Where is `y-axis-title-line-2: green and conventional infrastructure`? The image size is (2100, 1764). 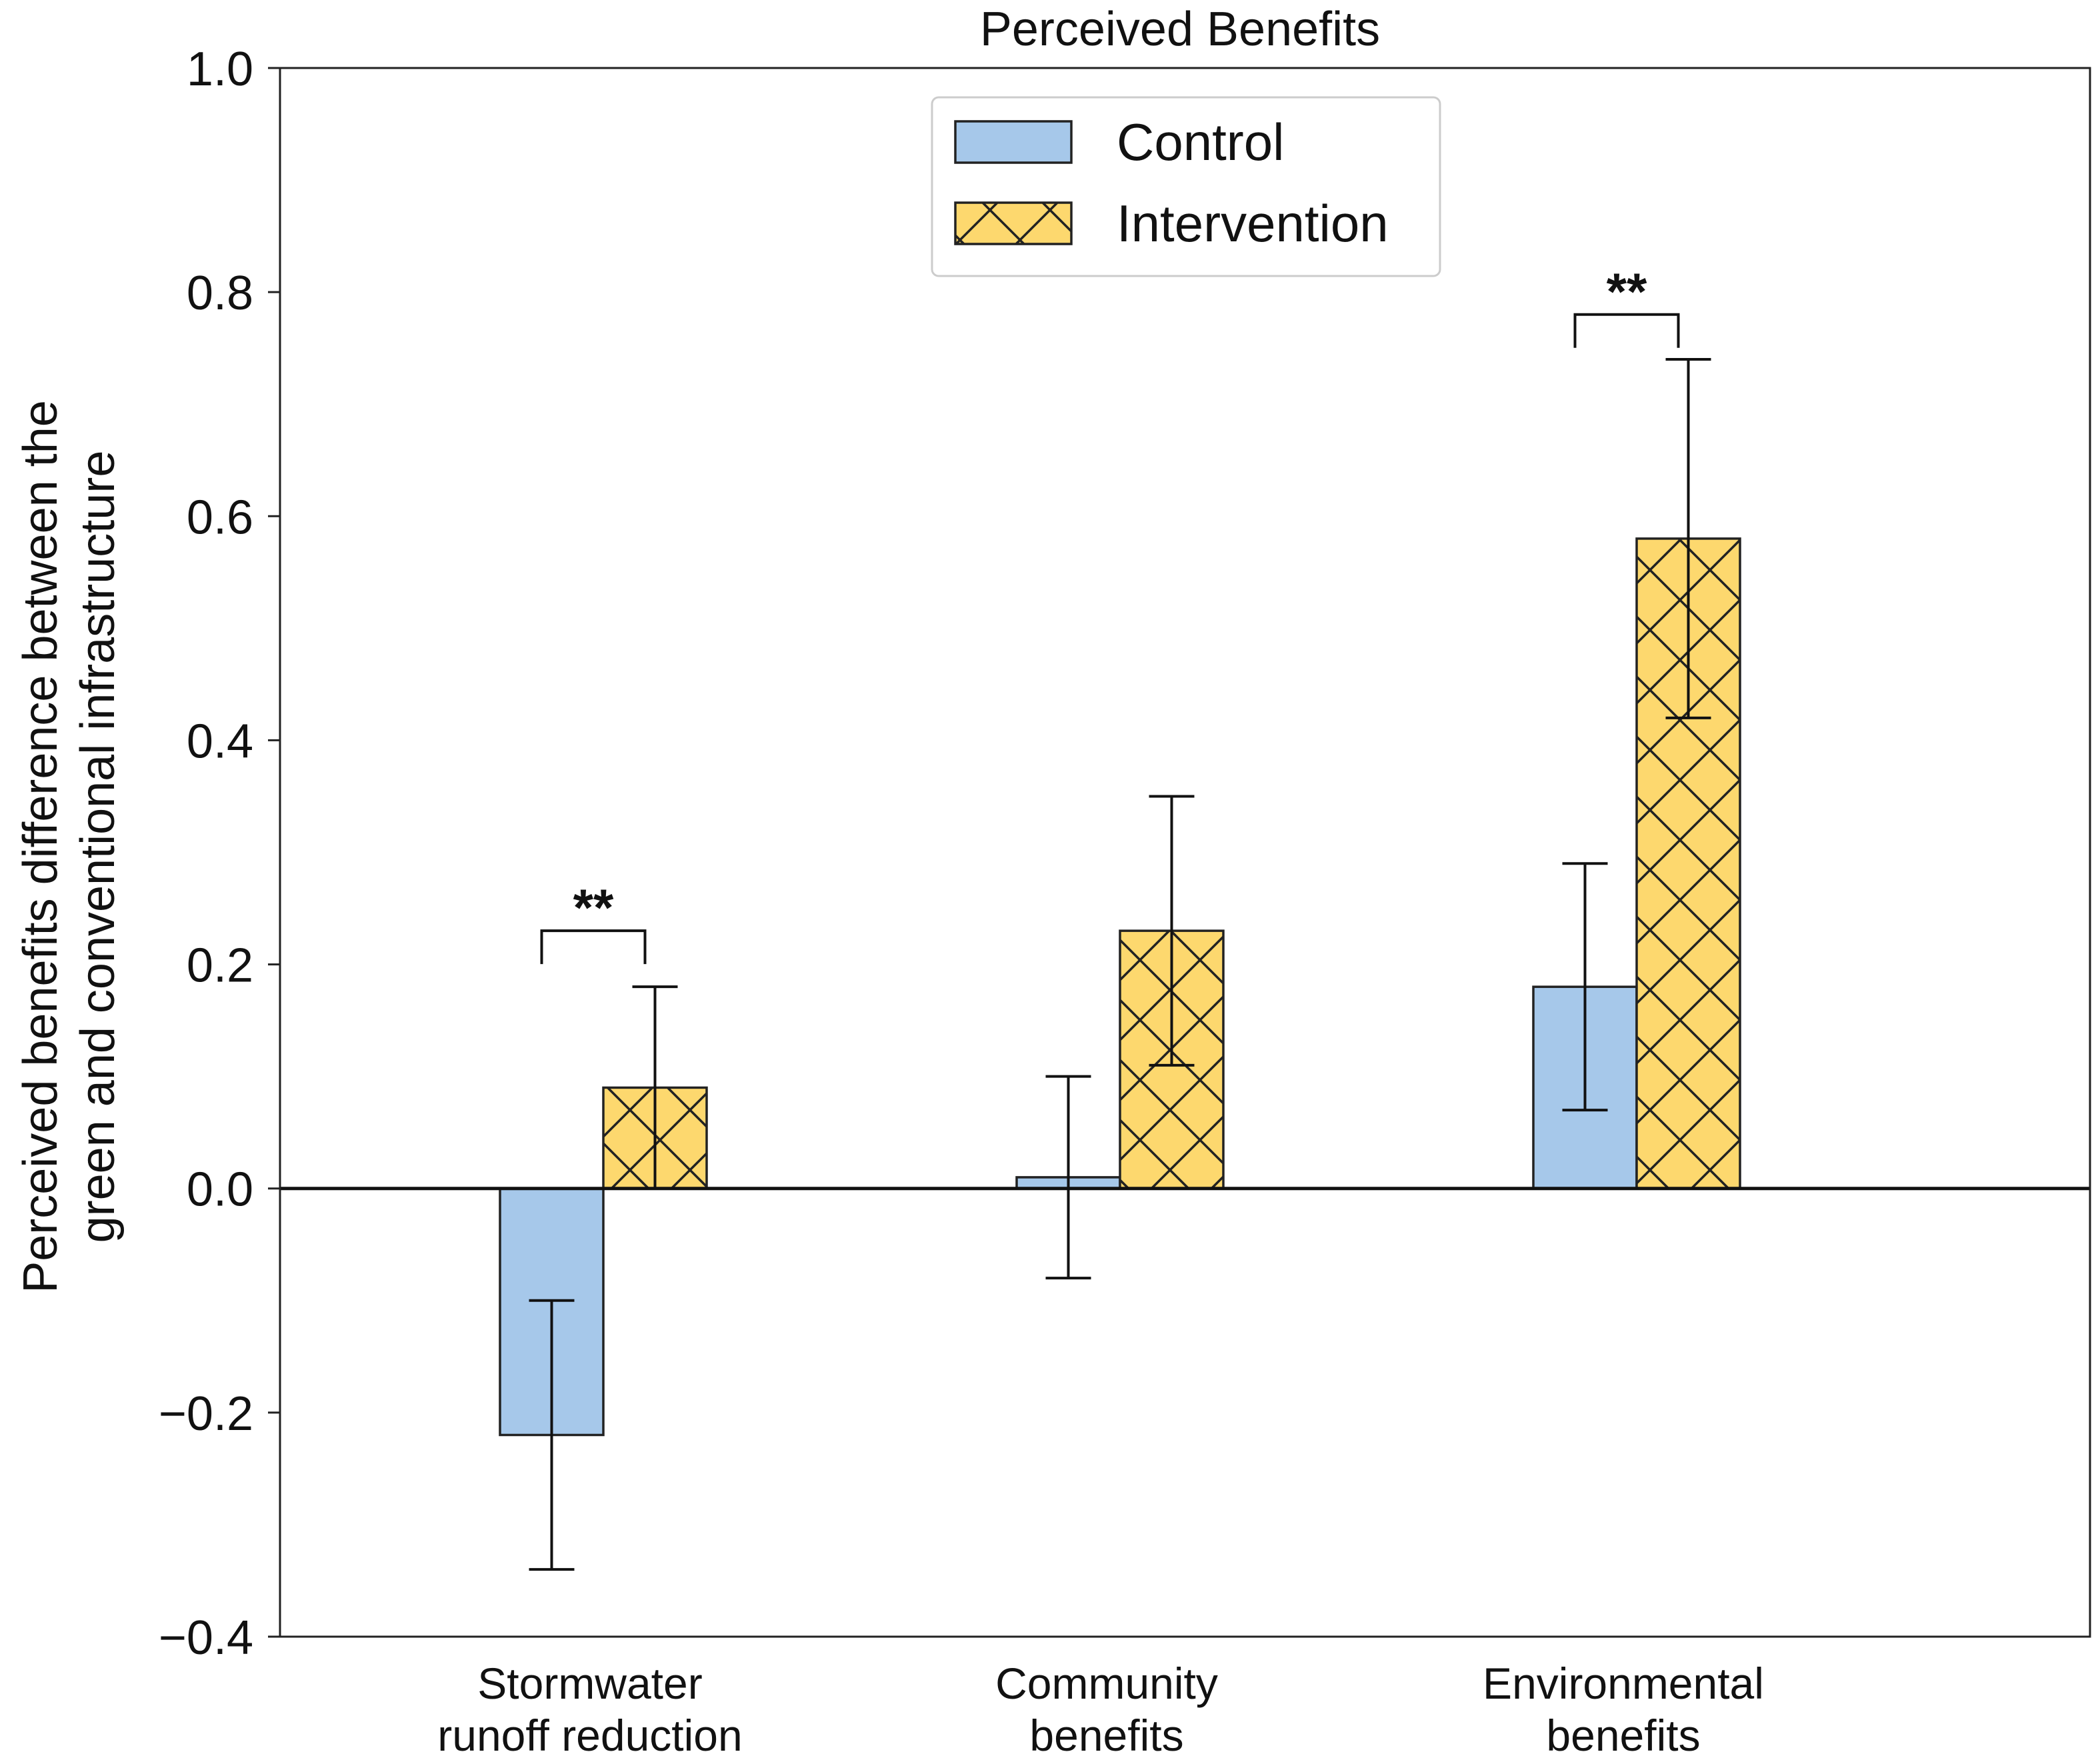 y-axis-title-line-2: green and conventional infrastructure is located at coordinates (98, 847).